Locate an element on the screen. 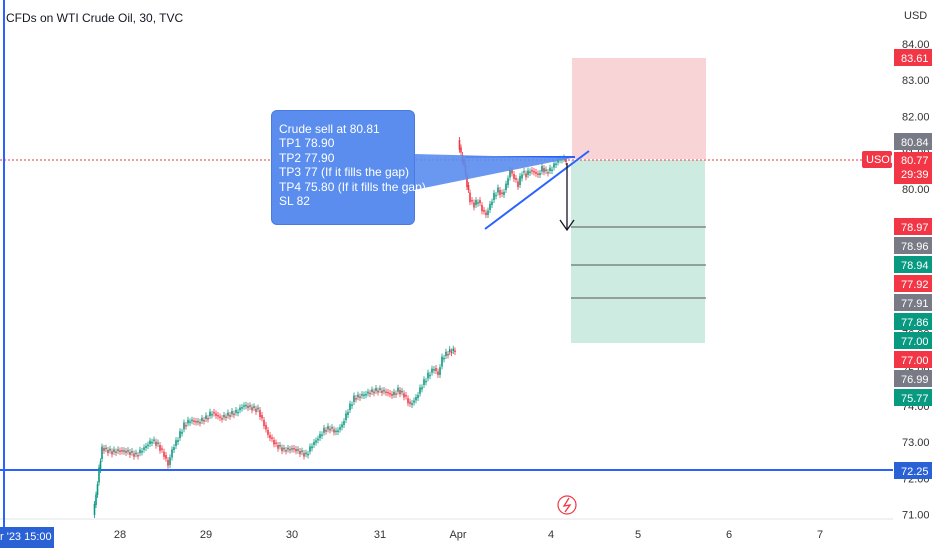 Image resolution: width=932 pixels, height=550 pixels. wedge-lower-trendline is located at coordinates (537, 190).